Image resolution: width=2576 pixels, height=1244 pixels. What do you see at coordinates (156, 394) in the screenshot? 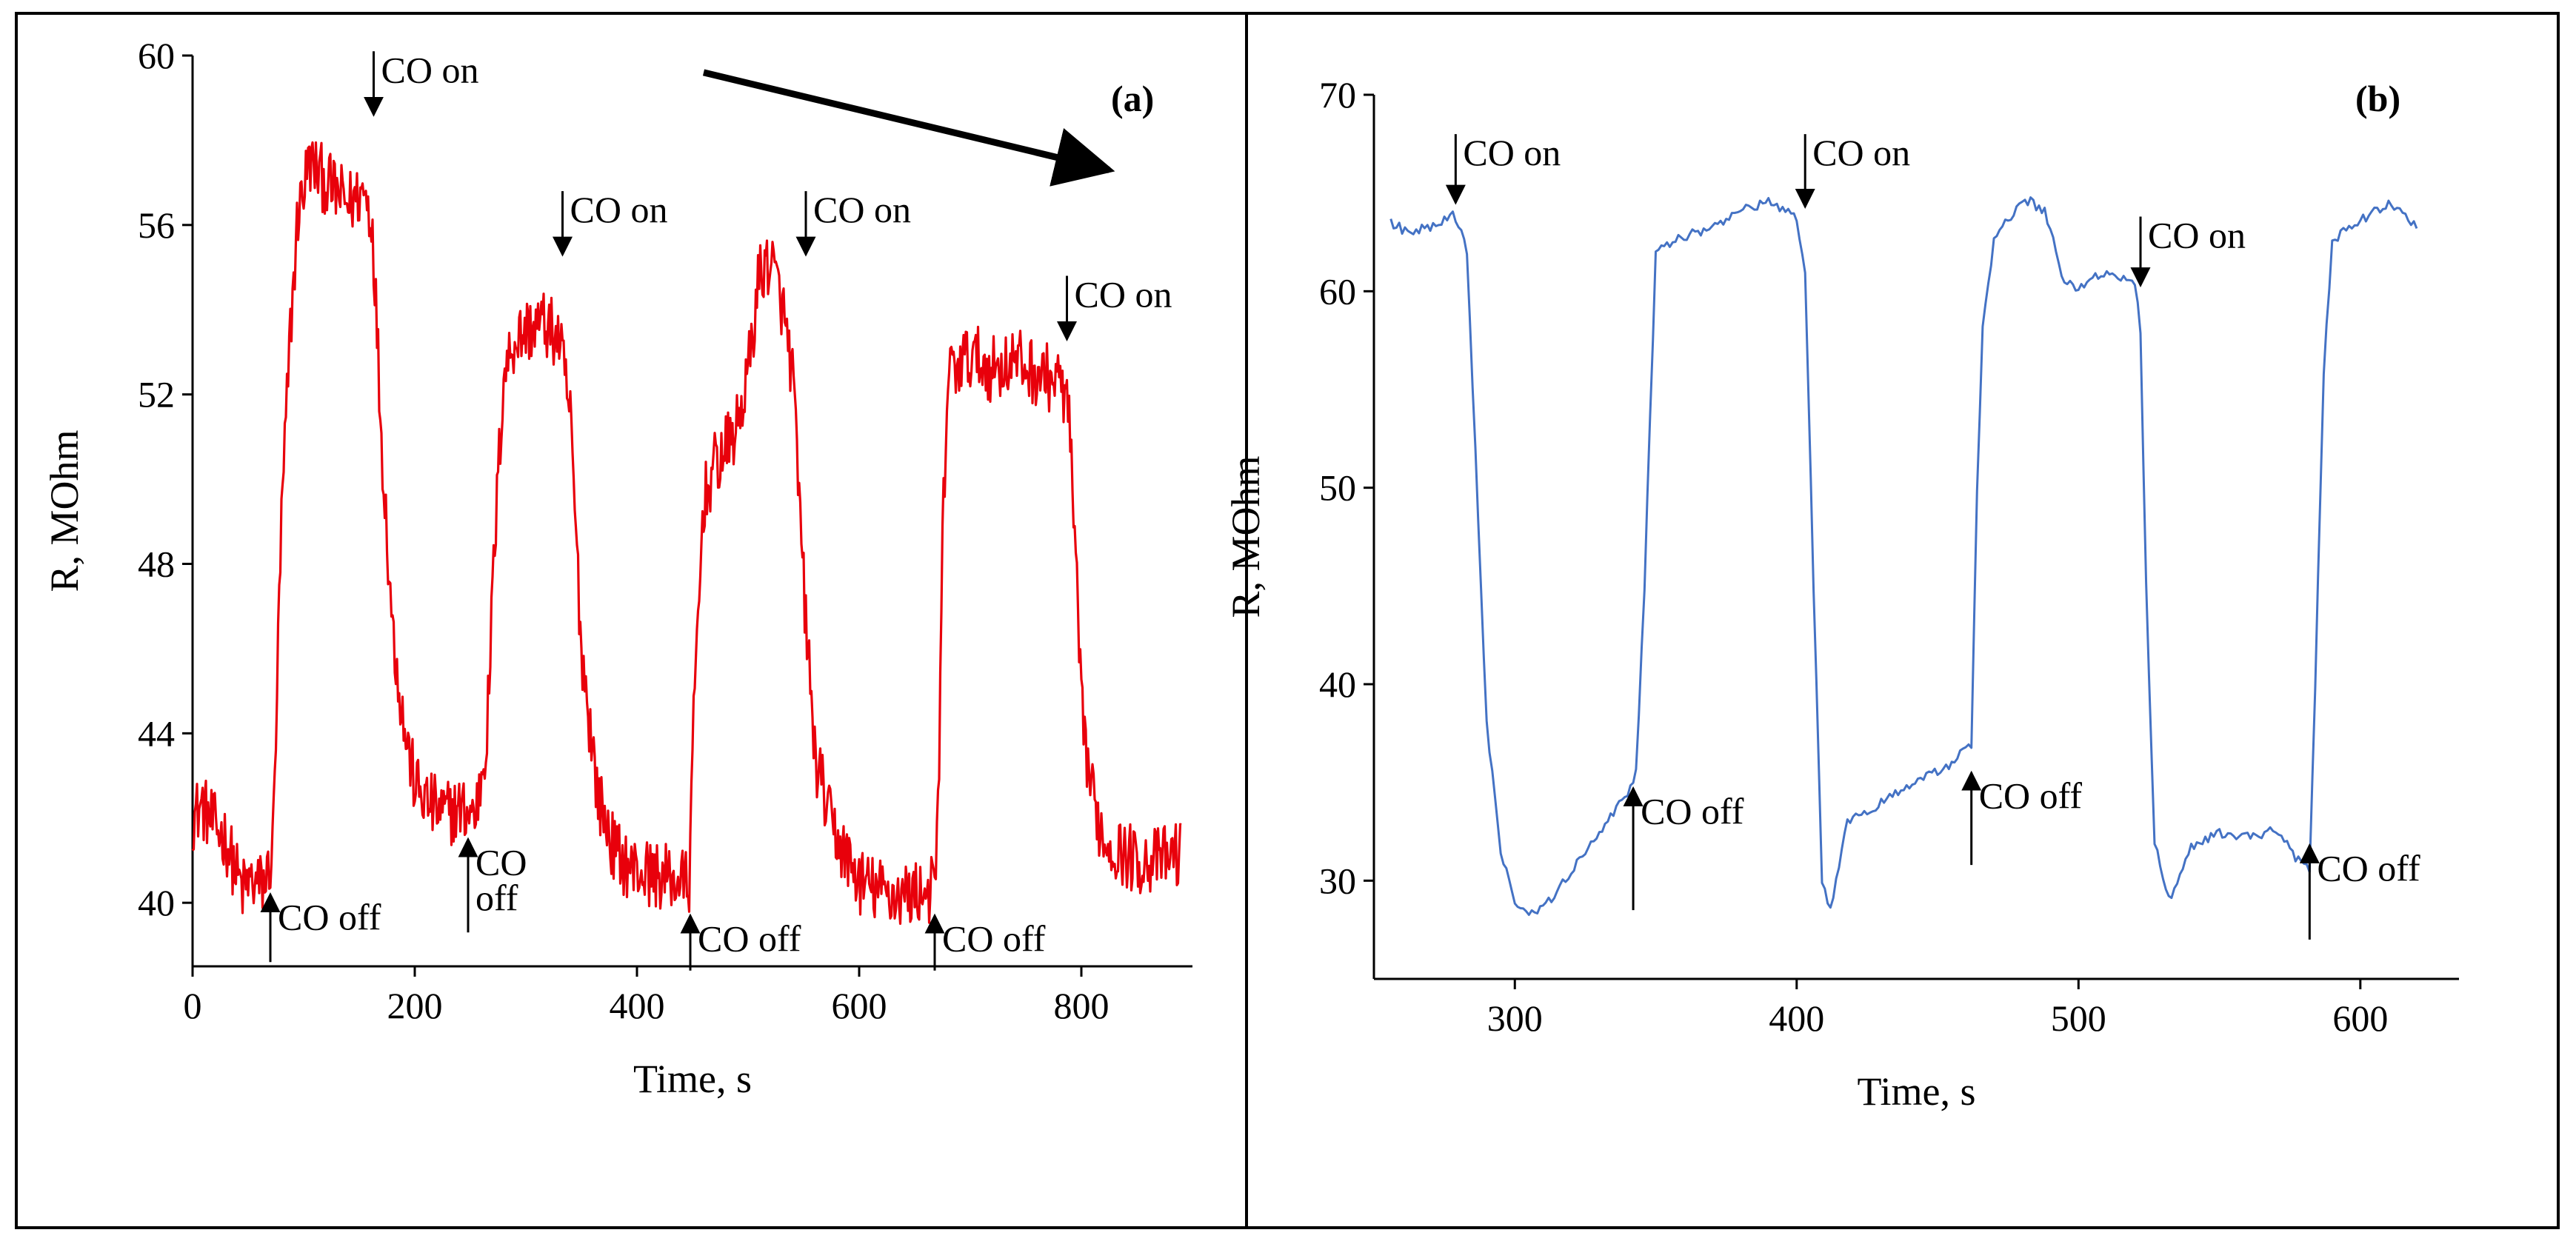
I see `y-tick-label: 52` at bounding box center [156, 394].